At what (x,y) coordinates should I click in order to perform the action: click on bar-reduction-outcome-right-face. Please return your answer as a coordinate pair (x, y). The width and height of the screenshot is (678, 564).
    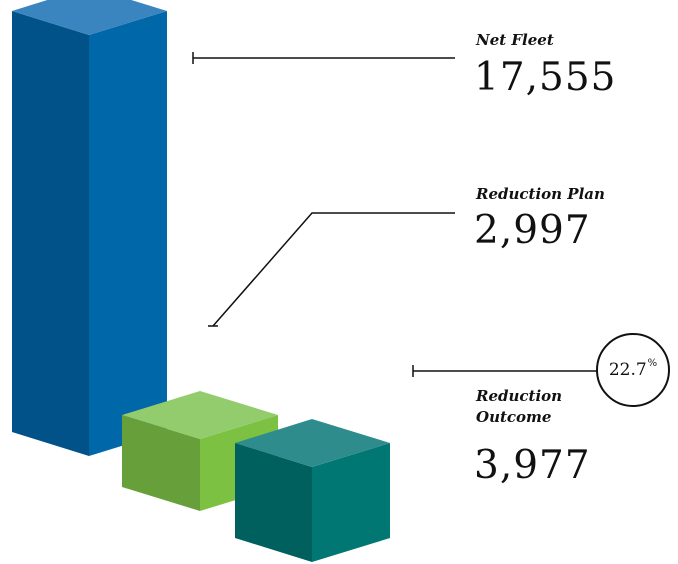
    Looking at the image, I should click on (351, 502).